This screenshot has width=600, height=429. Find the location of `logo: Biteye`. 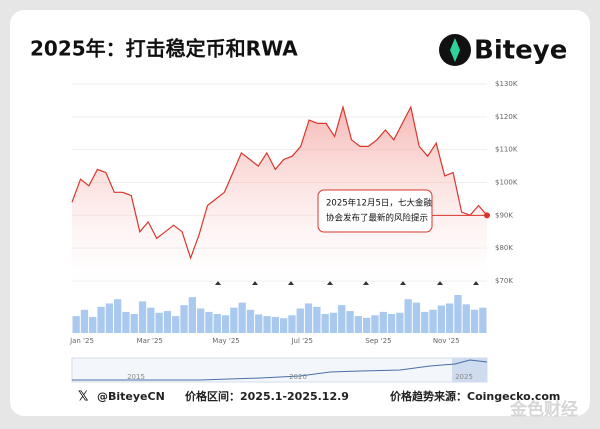

logo: Biteye is located at coordinates (503, 50).